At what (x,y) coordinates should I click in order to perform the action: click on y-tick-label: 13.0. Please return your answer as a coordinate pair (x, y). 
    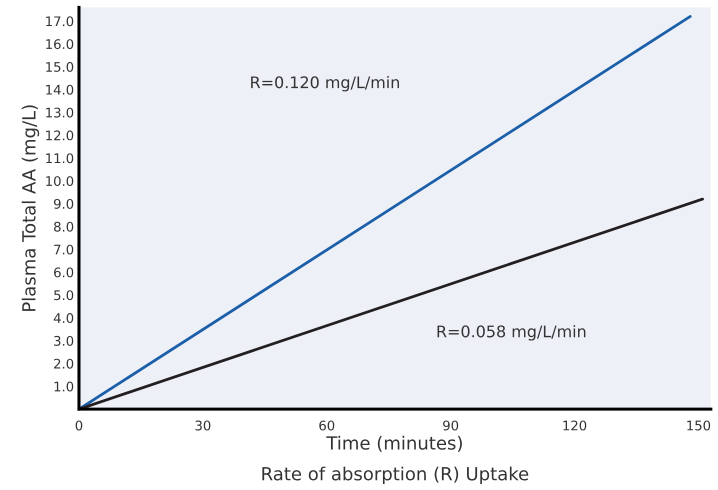
    Looking at the image, I should click on (60, 113).